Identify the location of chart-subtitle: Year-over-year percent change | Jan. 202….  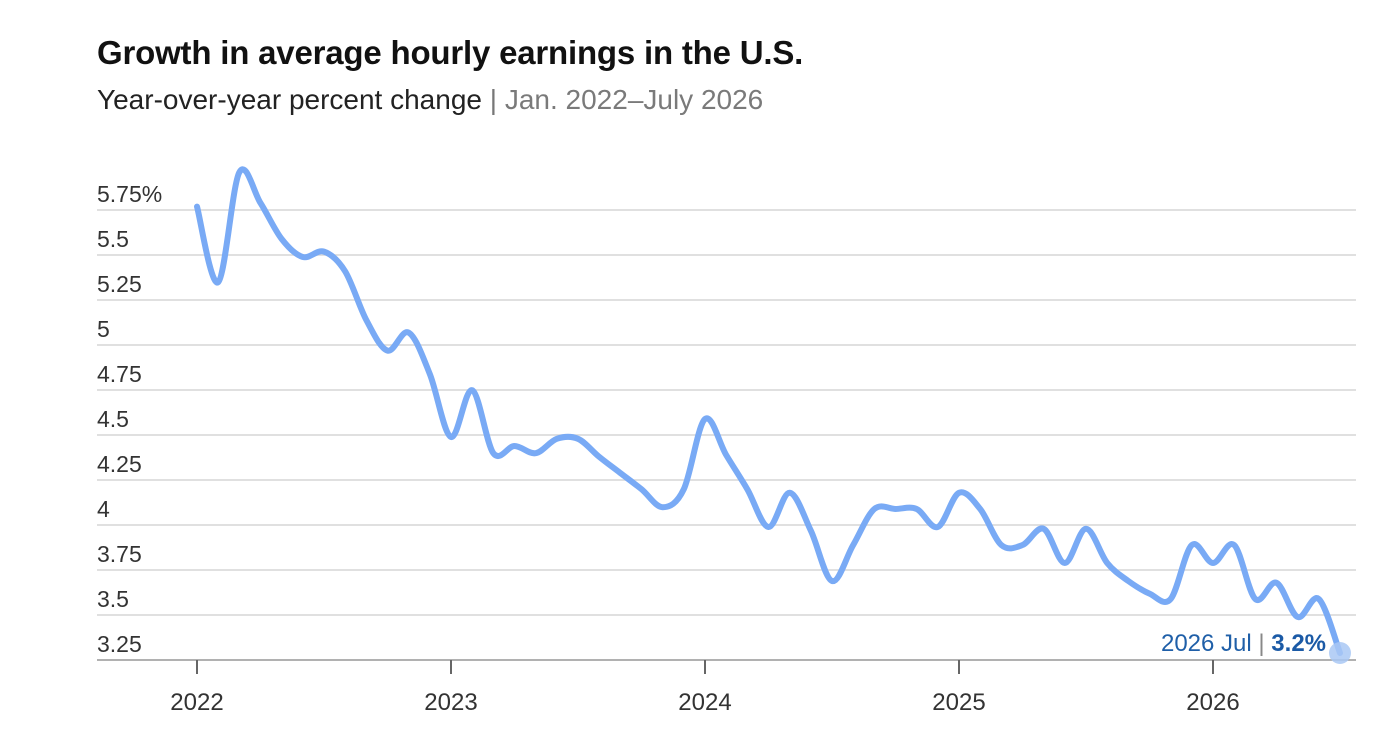
(430, 100).